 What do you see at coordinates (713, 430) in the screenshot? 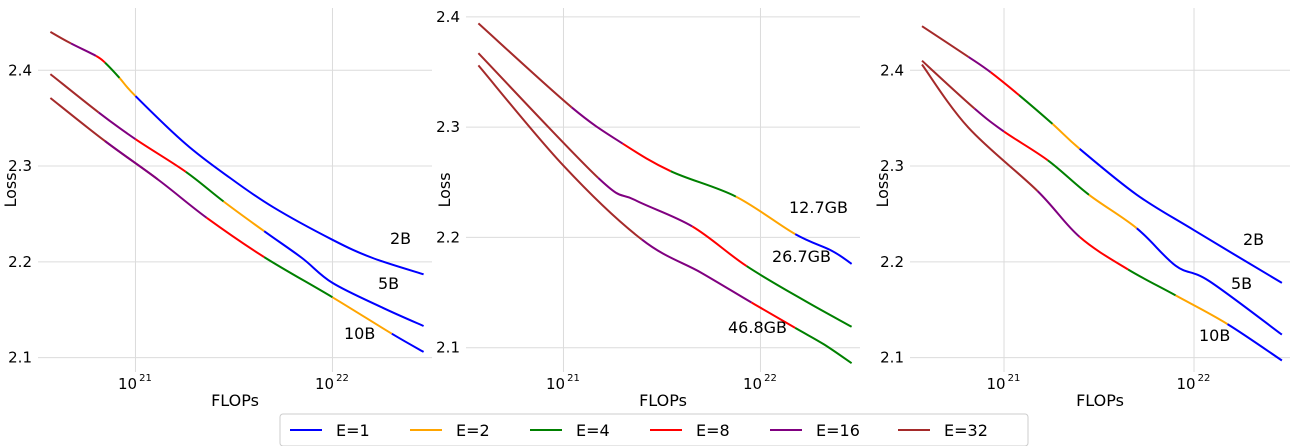
I see `legend-label-e8: E=8` at bounding box center [713, 430].